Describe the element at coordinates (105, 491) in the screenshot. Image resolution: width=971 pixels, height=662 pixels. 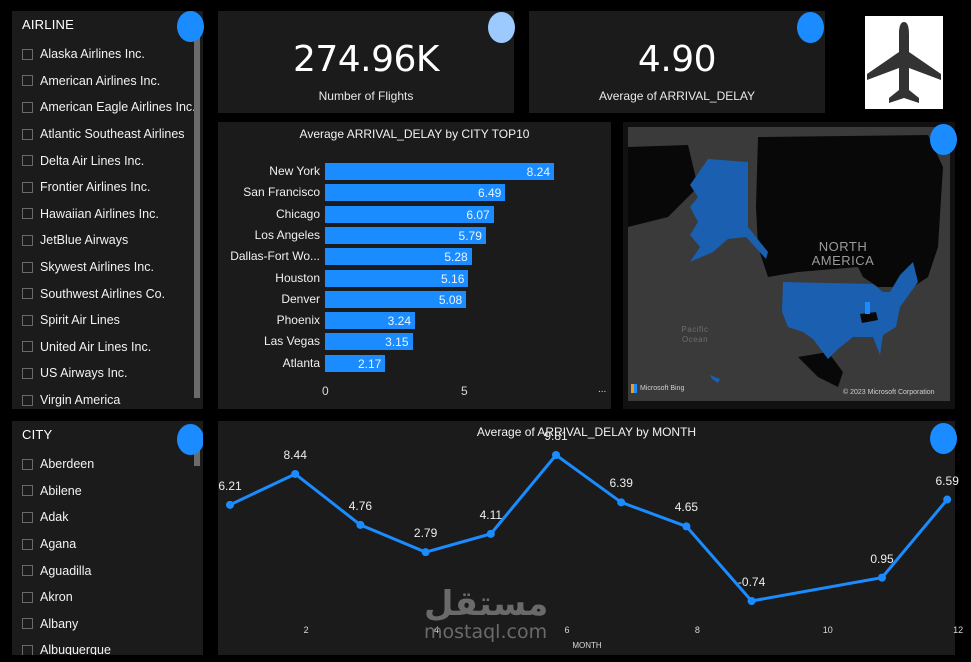
I see `slicer-item: Abilene` at that location.